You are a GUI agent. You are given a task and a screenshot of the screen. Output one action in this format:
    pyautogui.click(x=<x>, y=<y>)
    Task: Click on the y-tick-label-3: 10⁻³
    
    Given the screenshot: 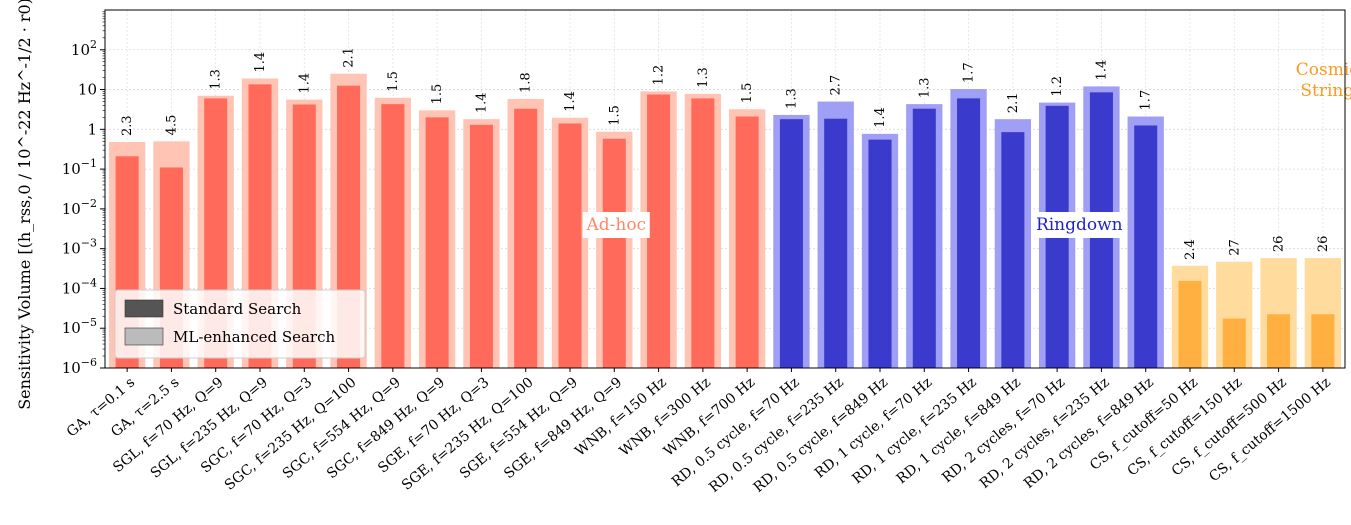 What is the action you would take?
    pyautogui.click(x=79, y=247)
    